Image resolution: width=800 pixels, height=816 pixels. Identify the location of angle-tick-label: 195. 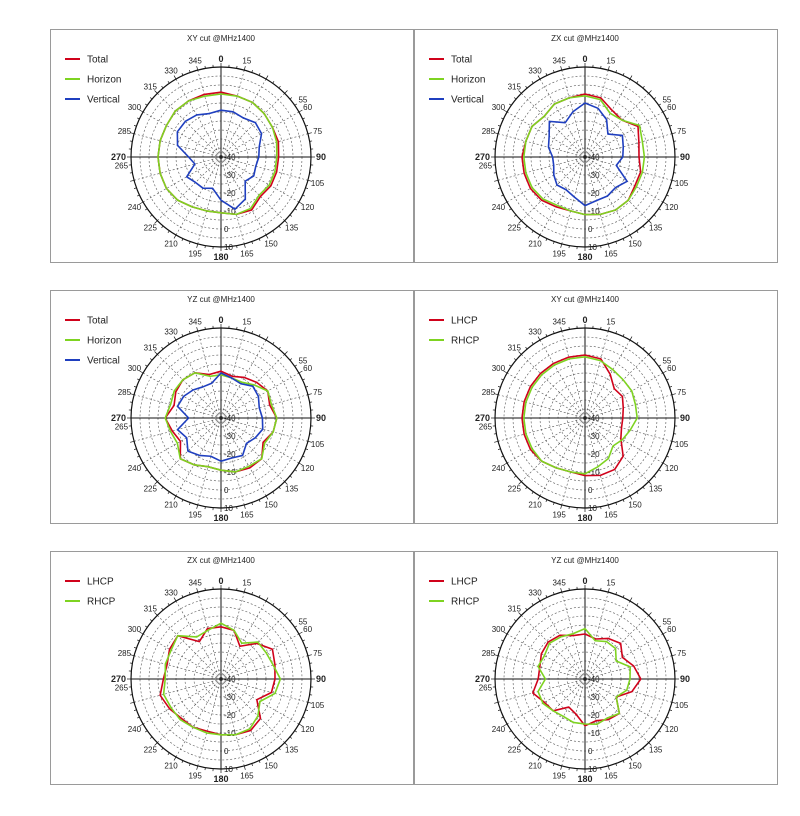
(559, 515).